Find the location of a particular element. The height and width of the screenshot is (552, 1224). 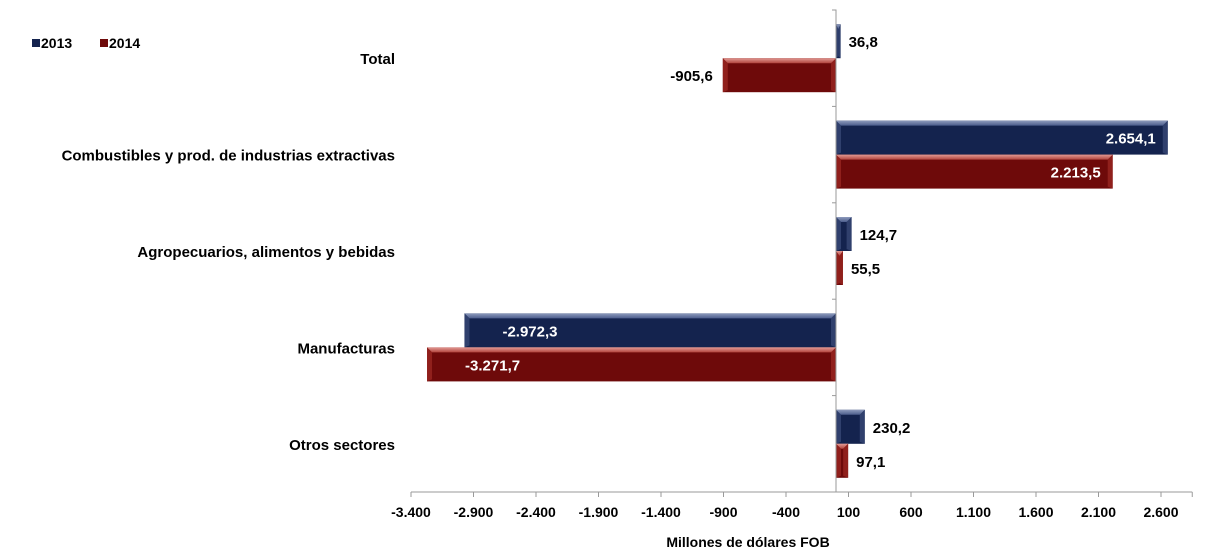

data-label: -905,6 is located at coordinates (691, 76).